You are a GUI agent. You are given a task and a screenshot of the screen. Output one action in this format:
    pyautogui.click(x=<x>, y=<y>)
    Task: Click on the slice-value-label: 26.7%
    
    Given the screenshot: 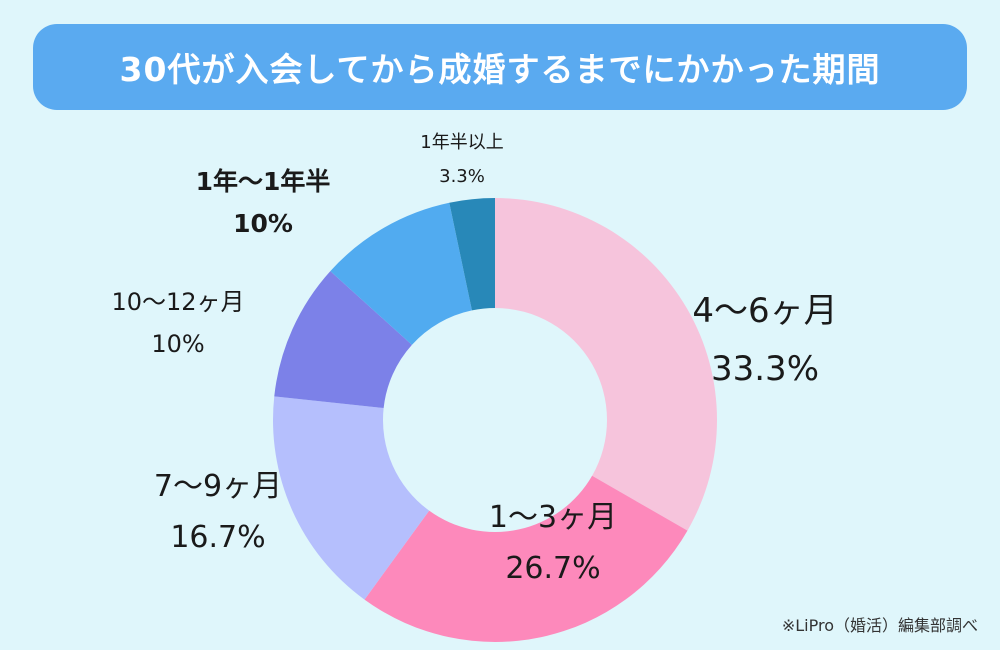 What is the action you would take?
    pyautogui.click(x=552, y=568)
    